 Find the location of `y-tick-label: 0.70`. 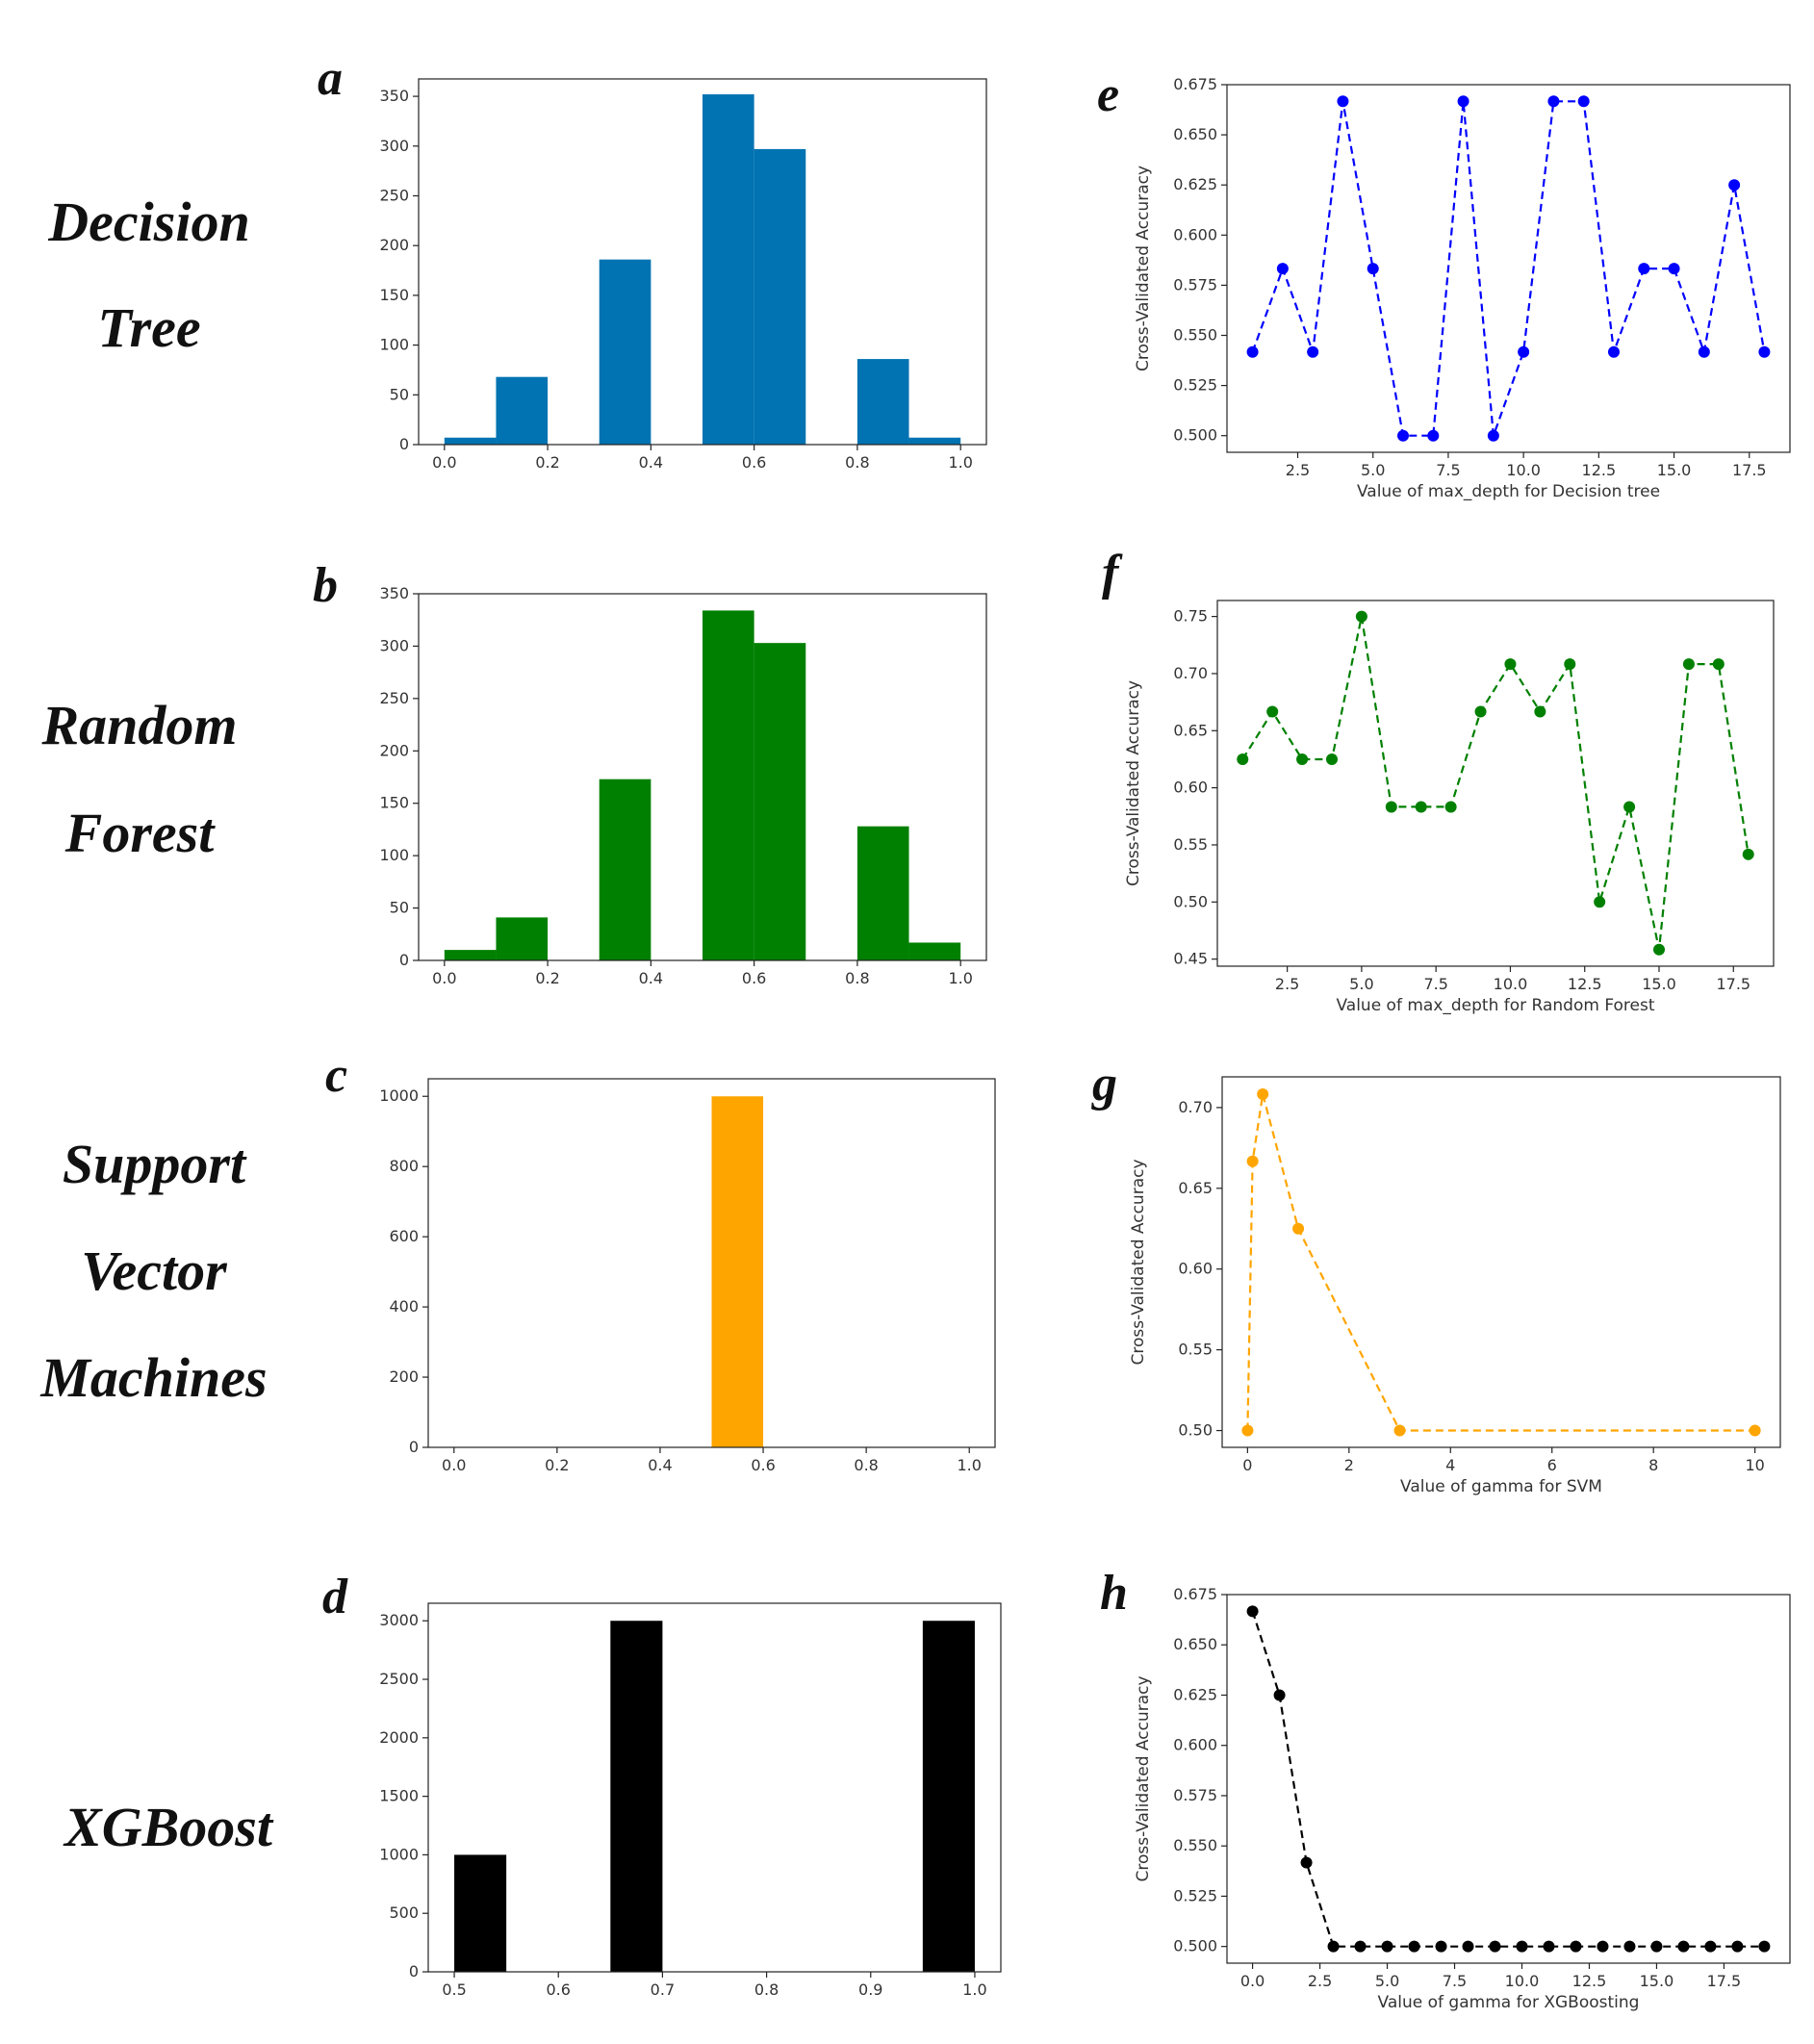

y-tick-label: 0.70 is located at coordinates (1195, 1107).